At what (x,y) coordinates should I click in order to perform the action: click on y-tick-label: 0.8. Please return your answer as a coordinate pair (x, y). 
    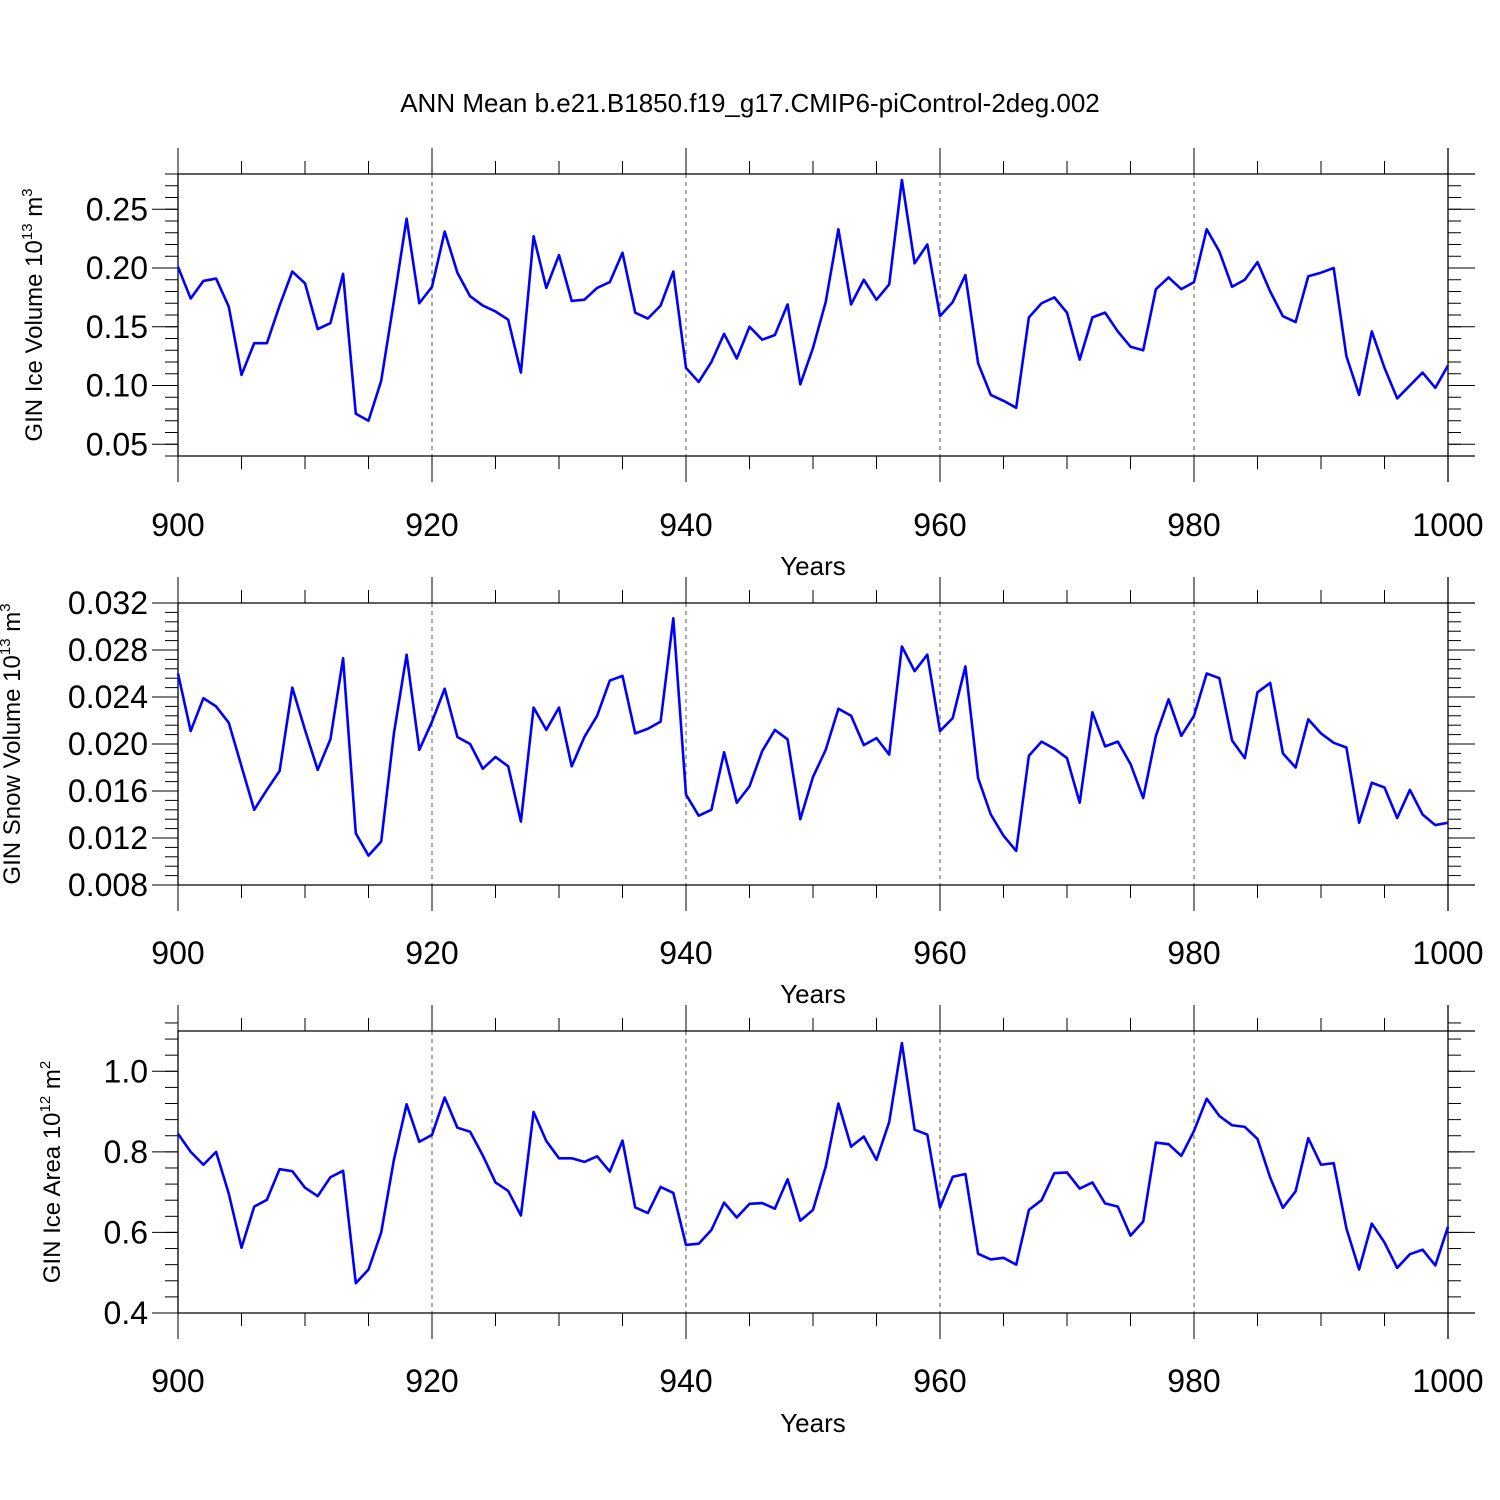
    Looking at the image, I should click on (126, 1152).